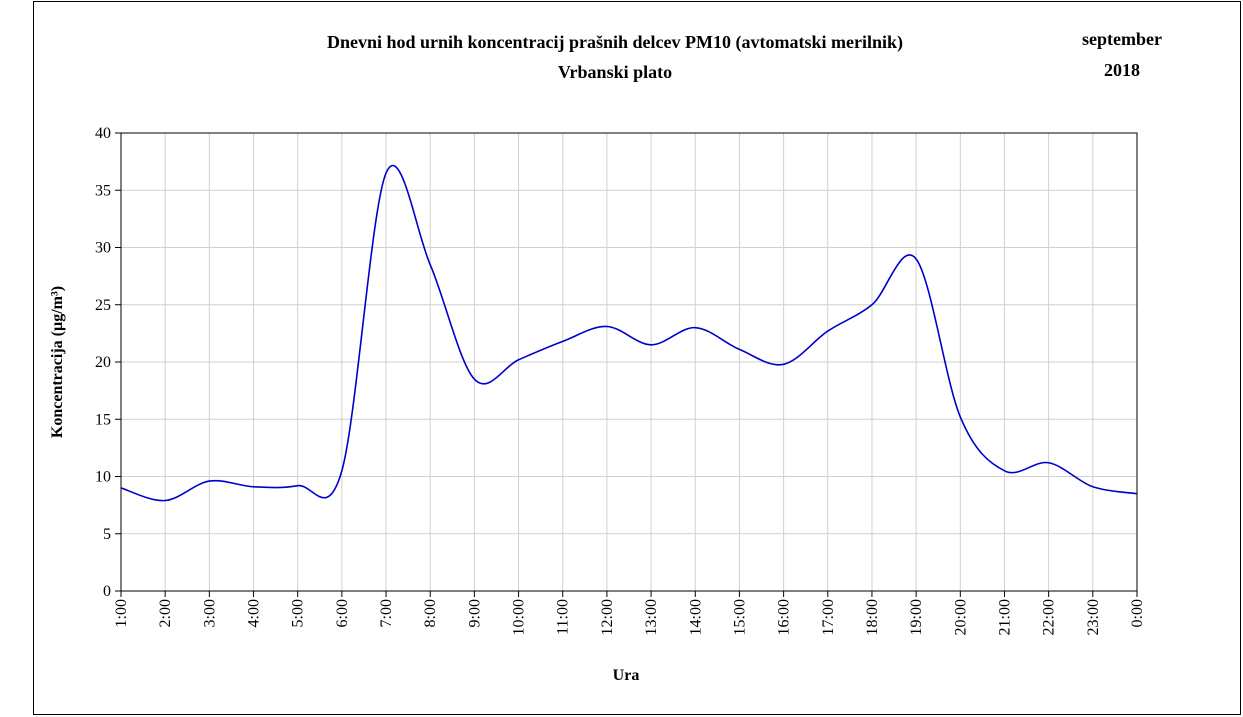 The width and height of the screenshot is (1243, 717). I want to click on x-tick-label: 15:00, so click(739, 617).